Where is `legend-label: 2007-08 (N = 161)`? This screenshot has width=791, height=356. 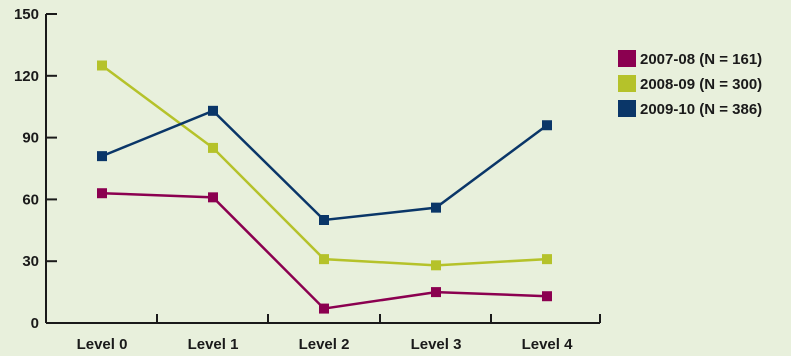
legend-label: 2007-08 (N = 161) is located at coordinates (701, 59).